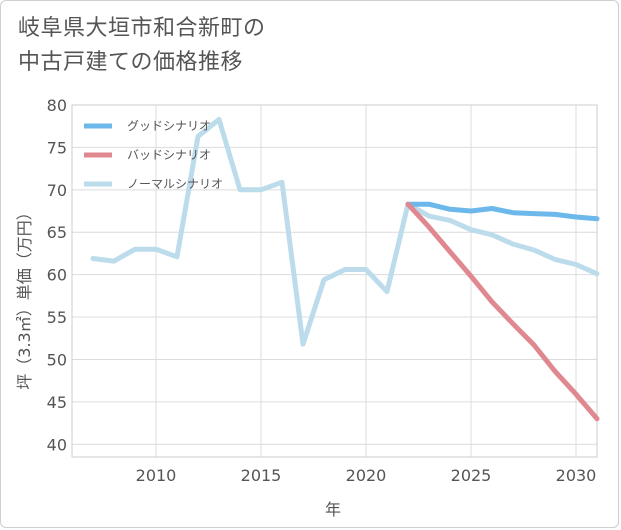  Describe the element at coordinates (24, 296) in the screenshot. I see `y-axis-title: 坪（3.3㎡）単価（万円）` at that location.